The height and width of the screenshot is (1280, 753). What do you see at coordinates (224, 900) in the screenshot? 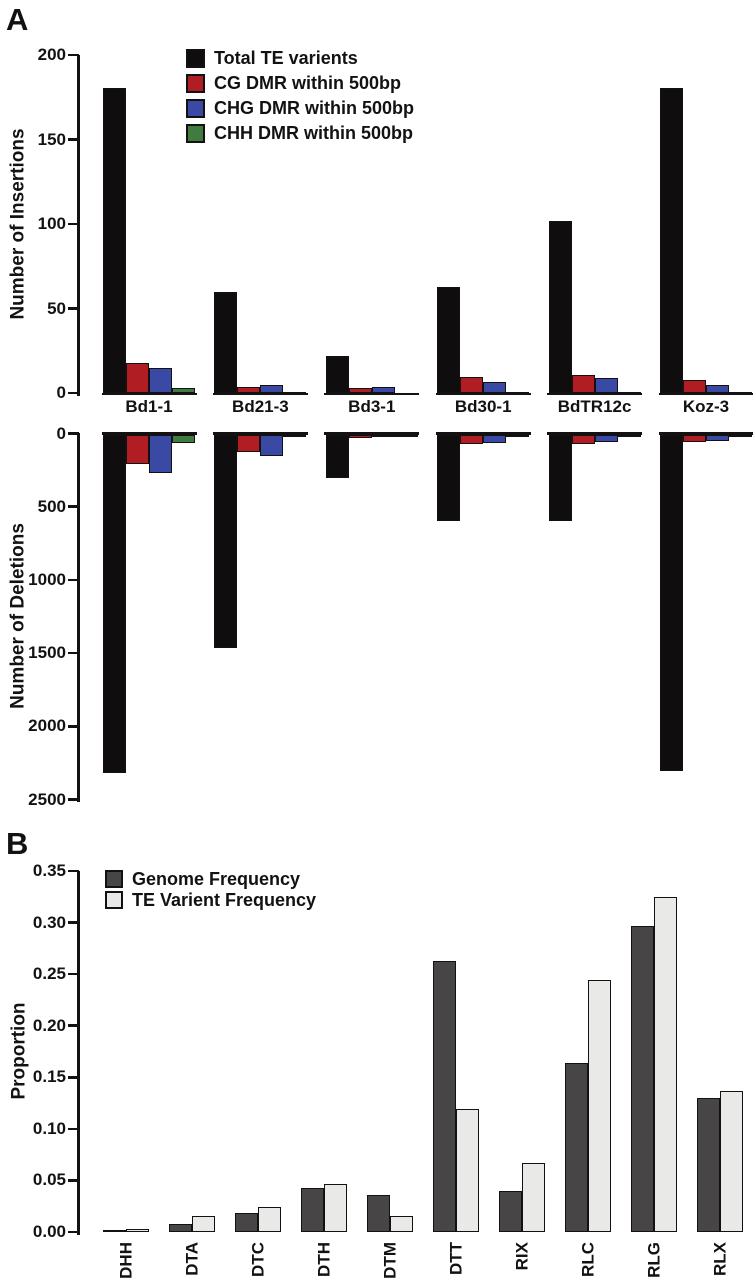
I see `legend-b-label: TE Varient Frequency` at bounding box center [224, 900].